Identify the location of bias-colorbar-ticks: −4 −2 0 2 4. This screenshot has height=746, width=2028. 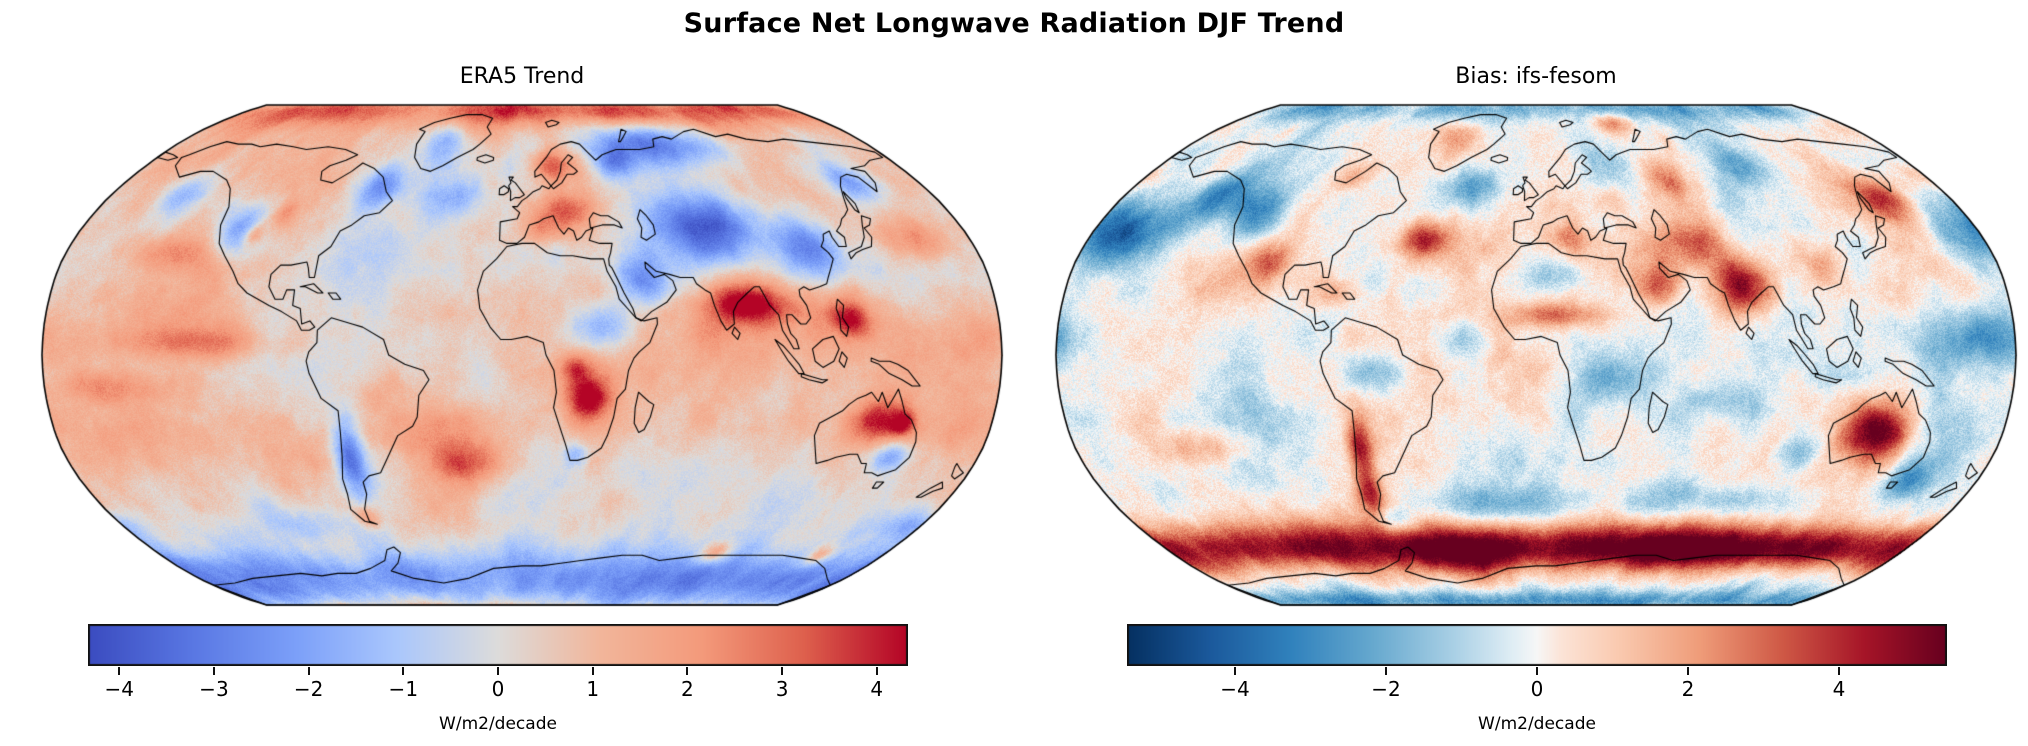
(1537, 689).